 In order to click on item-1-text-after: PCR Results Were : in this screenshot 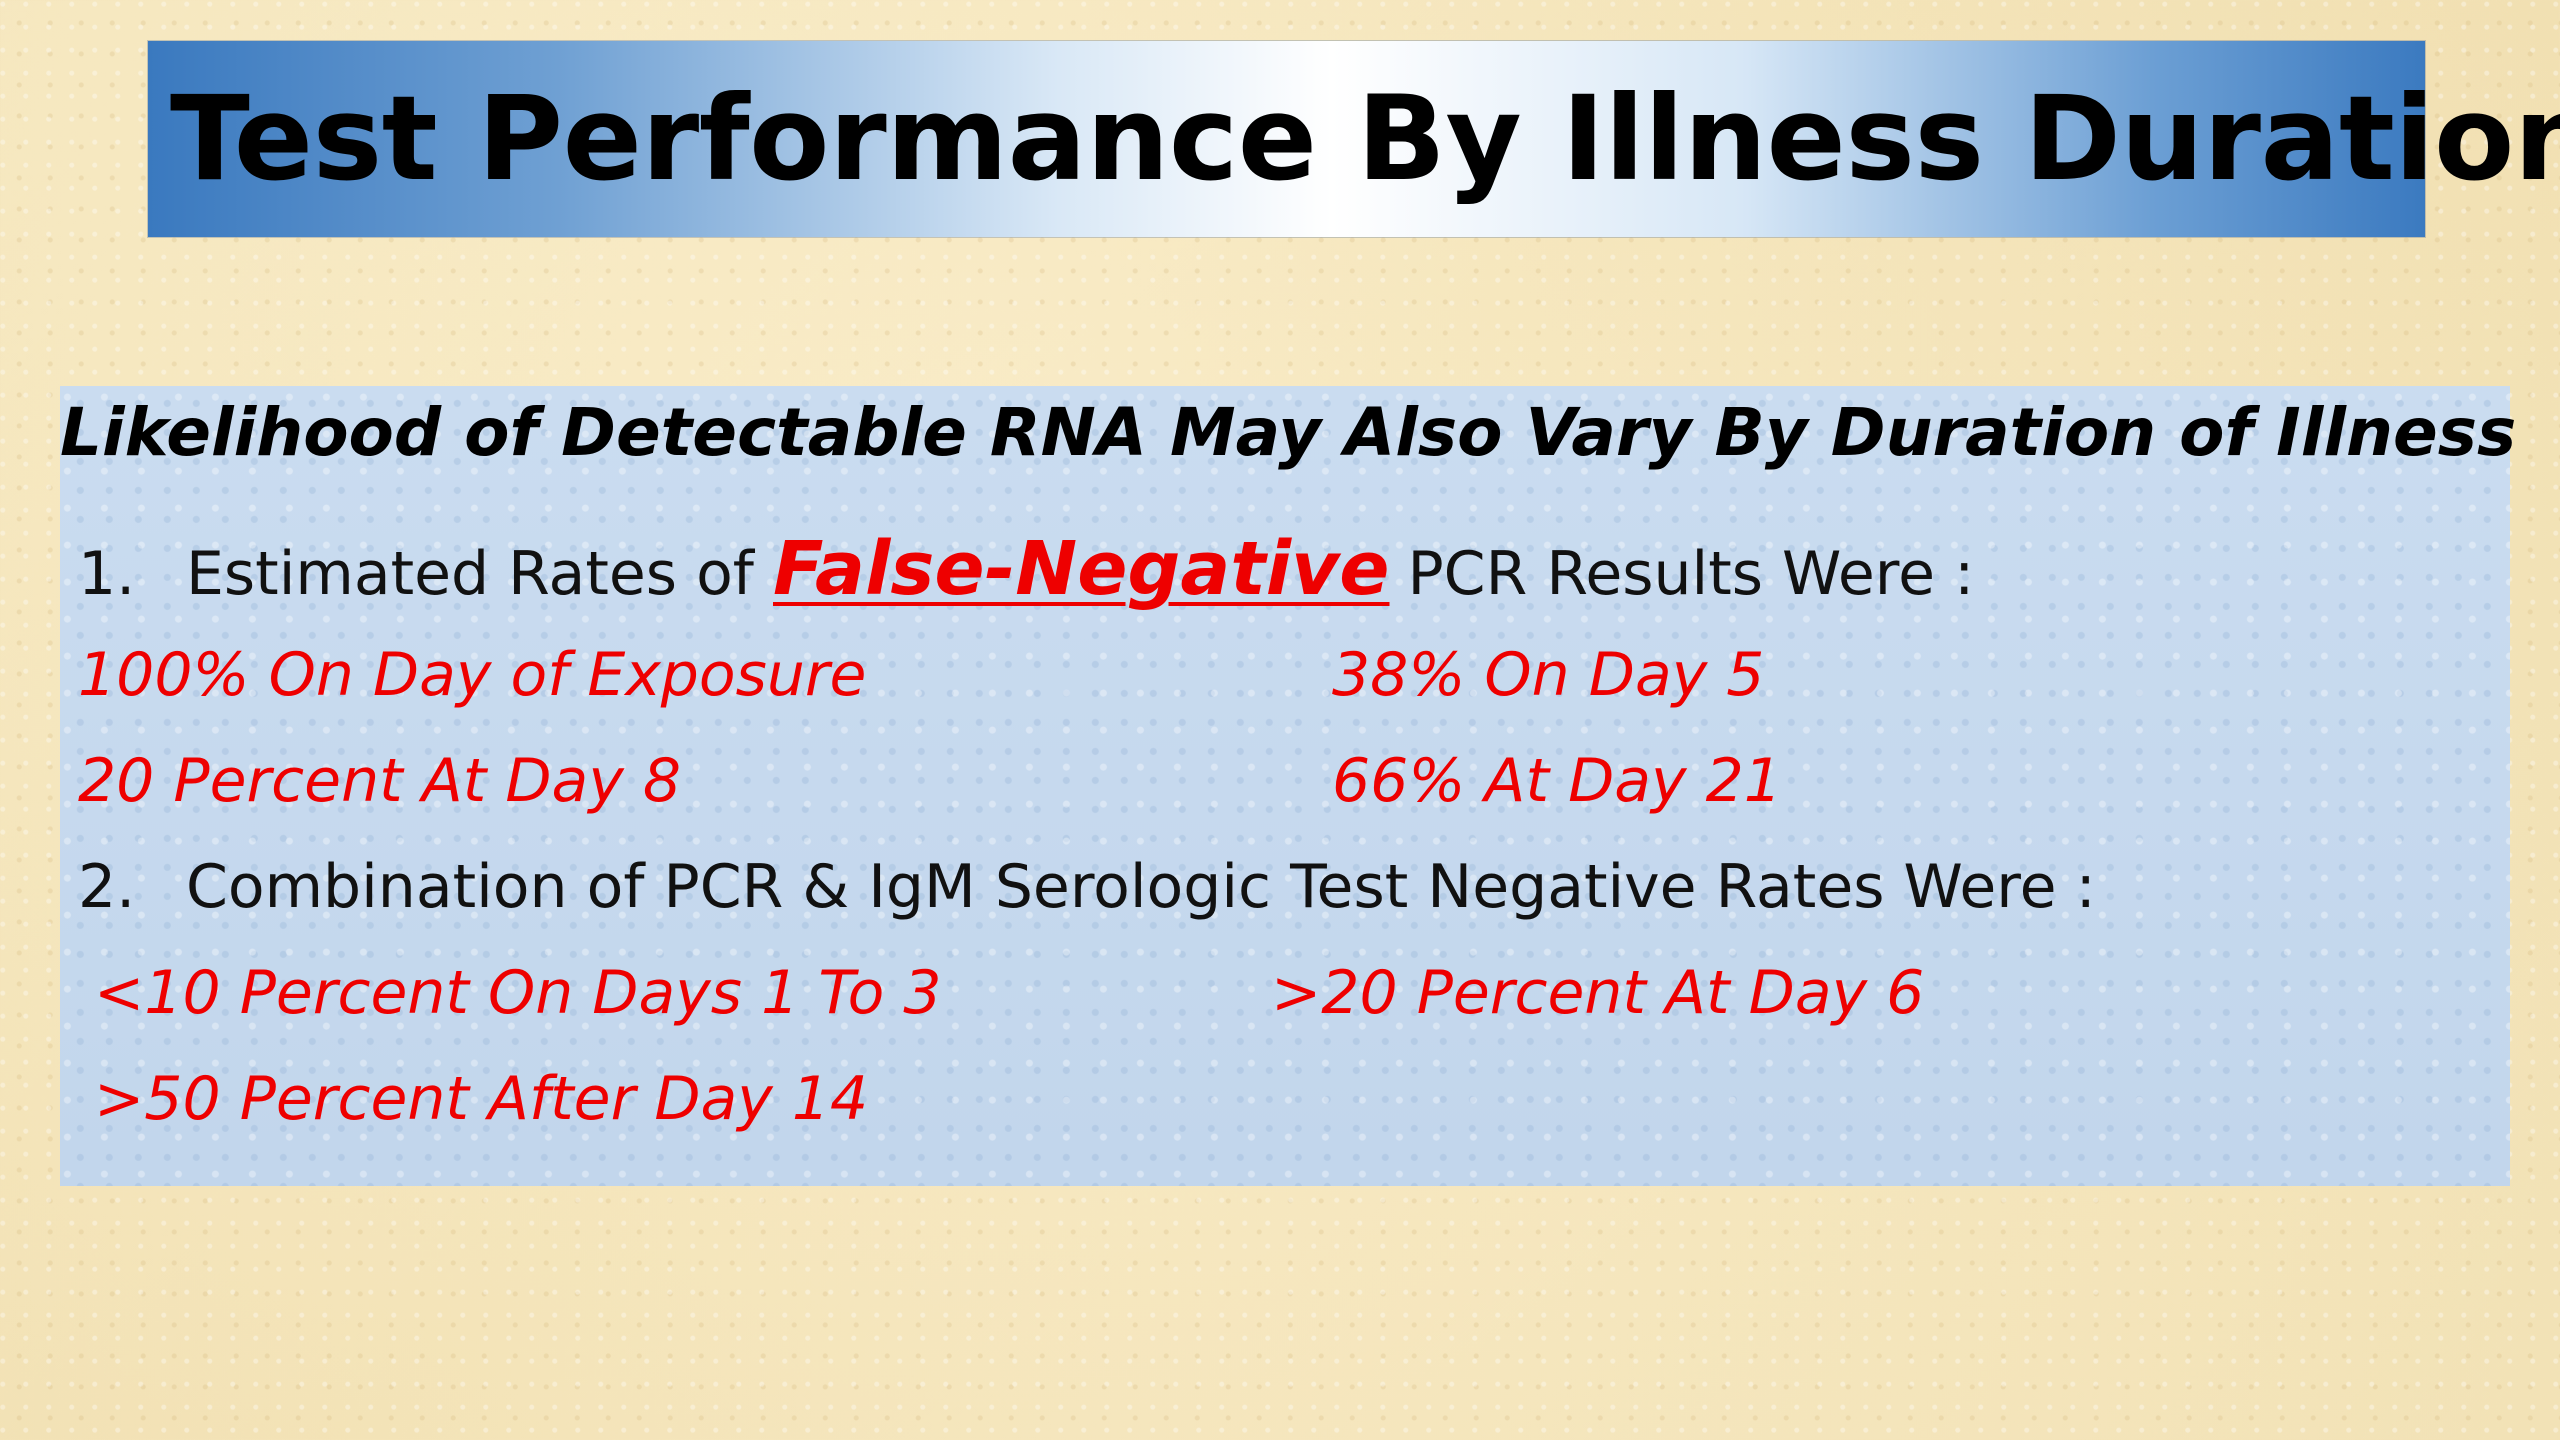, I will do `click(1691, 574)`.